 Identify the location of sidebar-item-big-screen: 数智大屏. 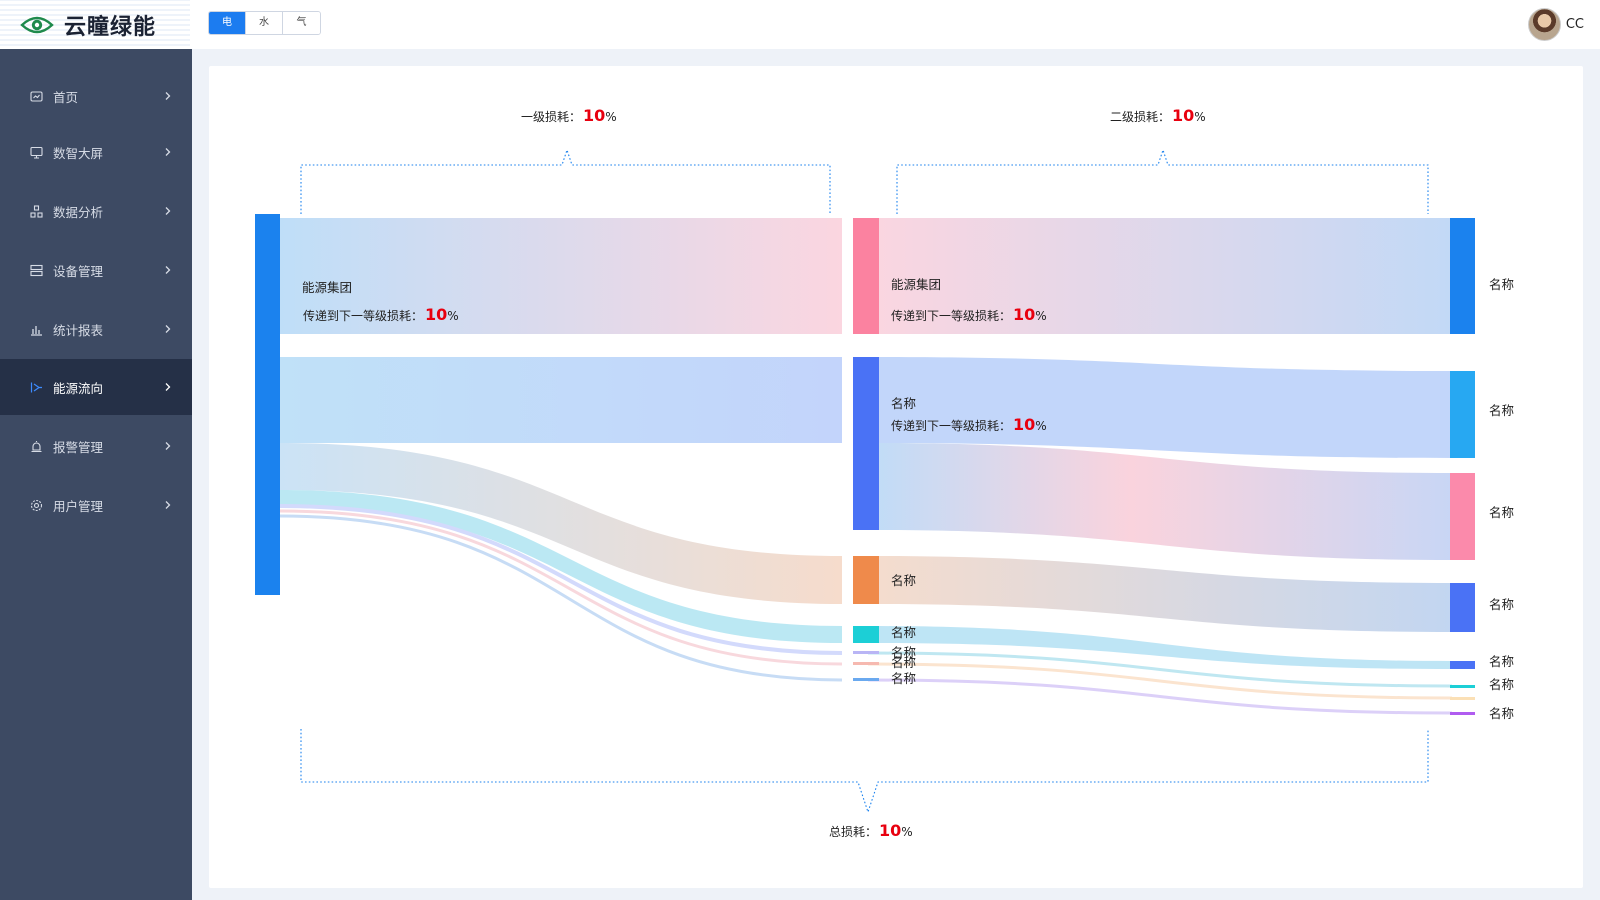
(96, 152).